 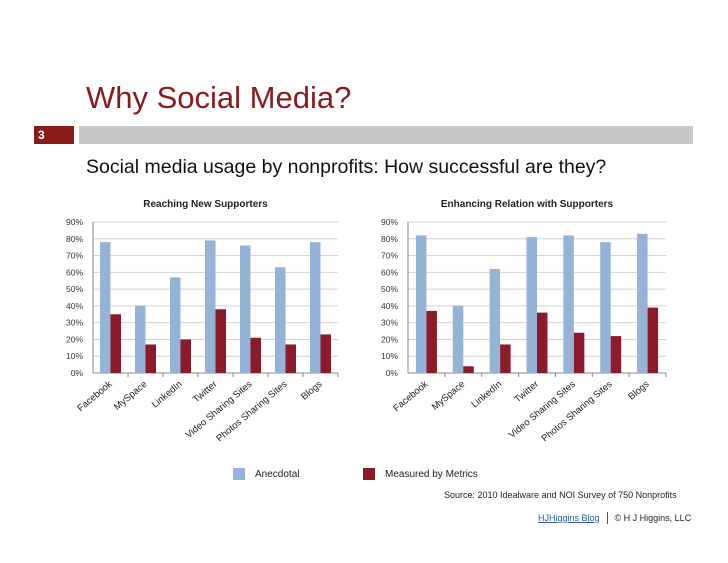 What do you see at coordinates (607, 518) in the screenshot?
I see `footer-separator` at bounding box center [607, 518].